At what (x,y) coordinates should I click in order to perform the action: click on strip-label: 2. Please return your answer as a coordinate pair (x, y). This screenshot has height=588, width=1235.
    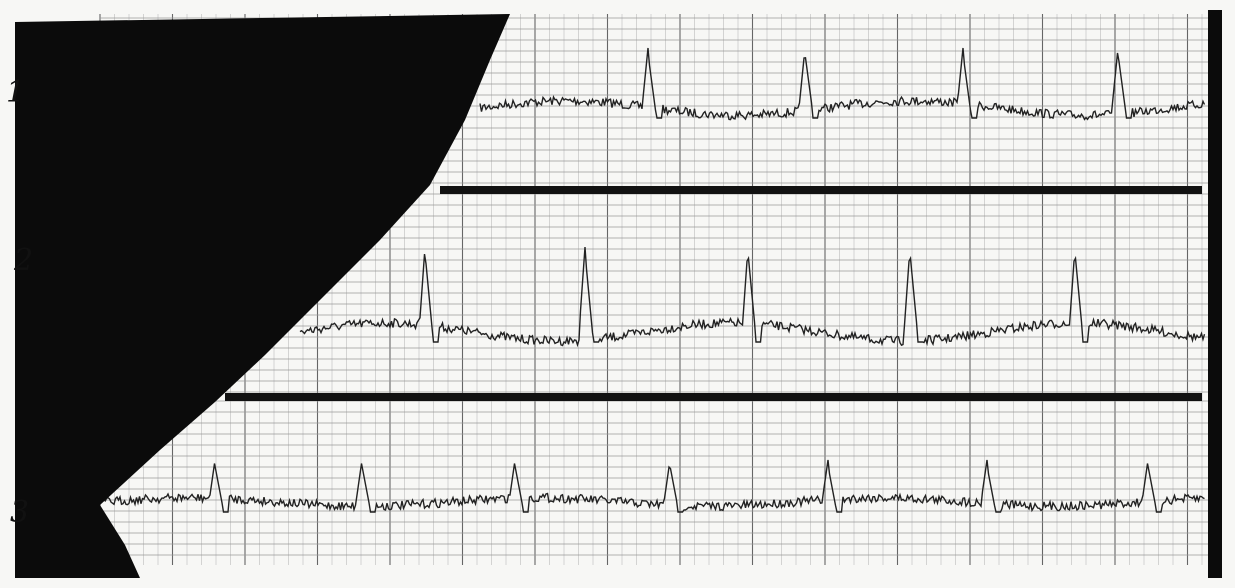
    Looking at the image, I should click on (23, 260).